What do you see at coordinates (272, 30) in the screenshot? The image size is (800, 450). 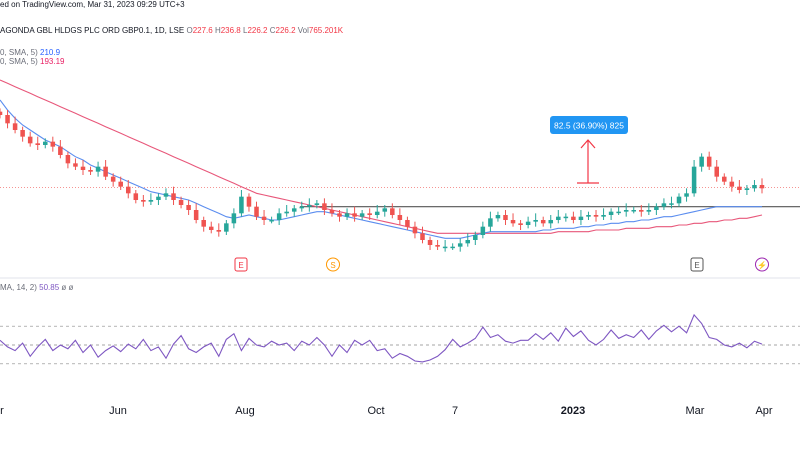 I see `ohlc-key-c: C` at bounding box center [272, 30].